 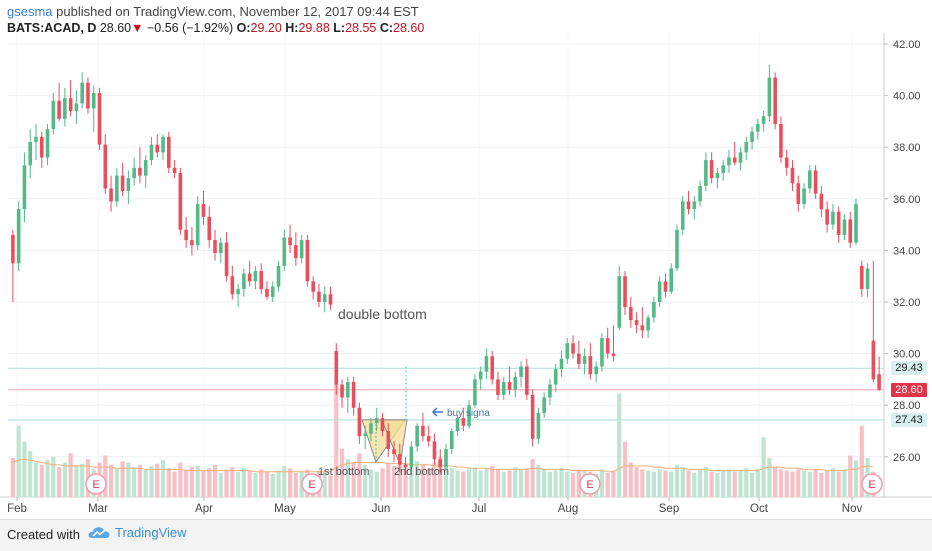 What do you see at coordinates (314, 28) in the screenshot?
I see `high-value: 29.88` at bounding box center [314, 28].